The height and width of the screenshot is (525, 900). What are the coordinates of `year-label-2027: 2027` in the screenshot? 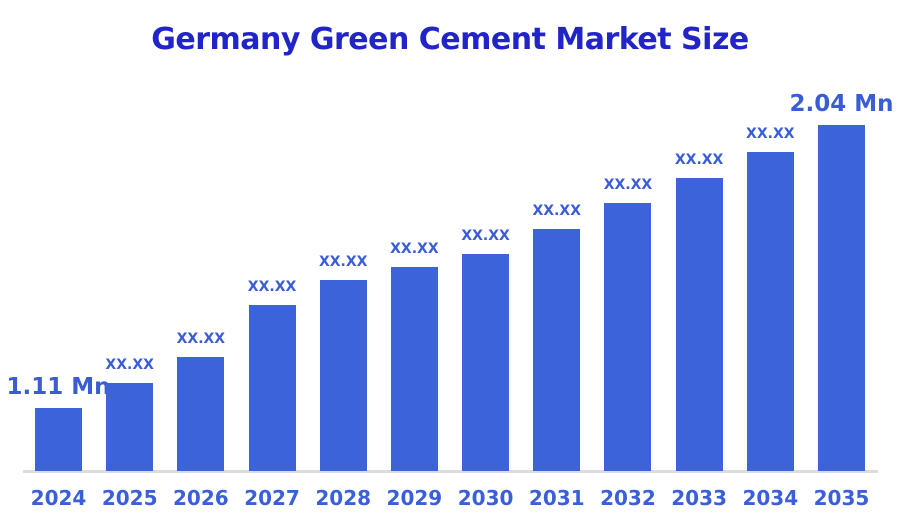 It's located at (272, 498).